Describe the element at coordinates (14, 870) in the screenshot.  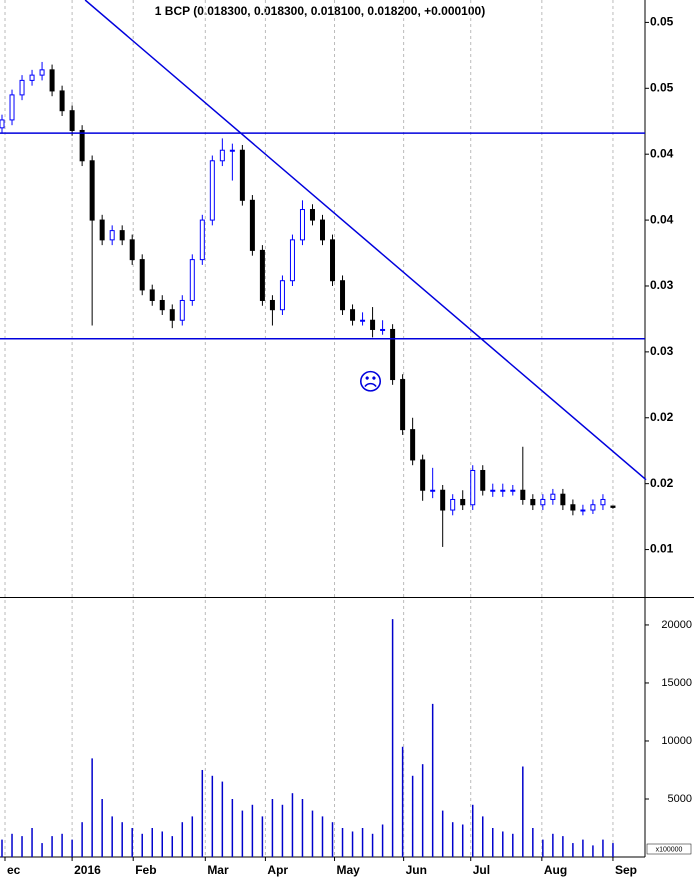
I see `x-tick-label: ec` at that location.